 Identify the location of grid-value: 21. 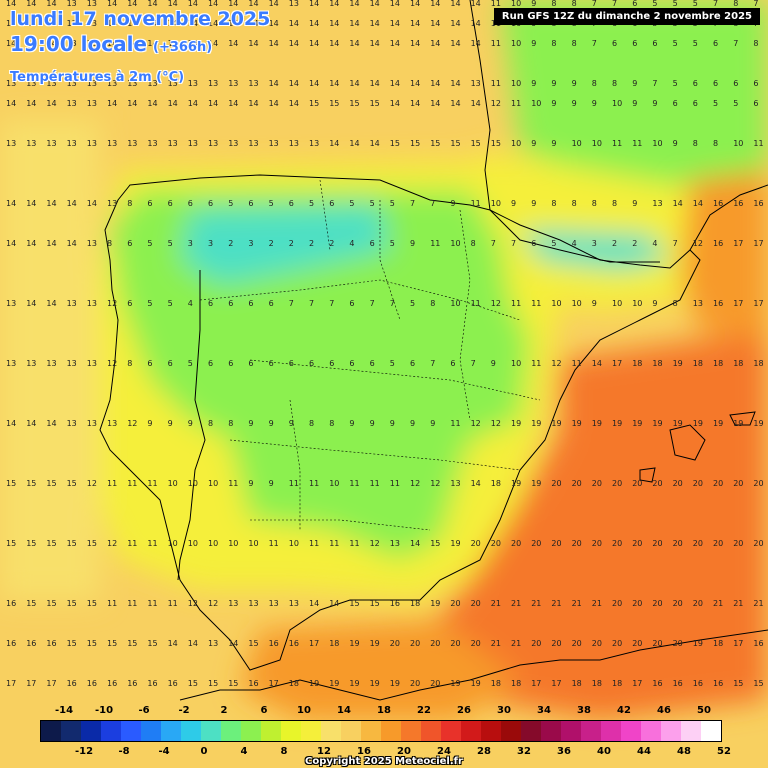
(718, 603).